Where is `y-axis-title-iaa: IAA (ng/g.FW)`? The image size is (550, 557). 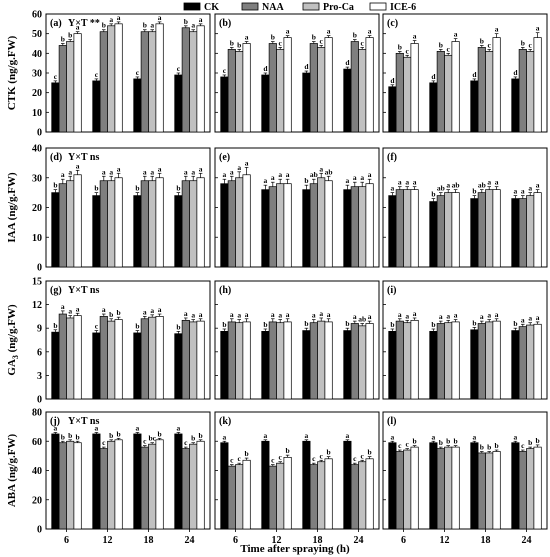 y-axis-title-iaa: IAA (ng/g.FW) is located at coordinates (12, 207).